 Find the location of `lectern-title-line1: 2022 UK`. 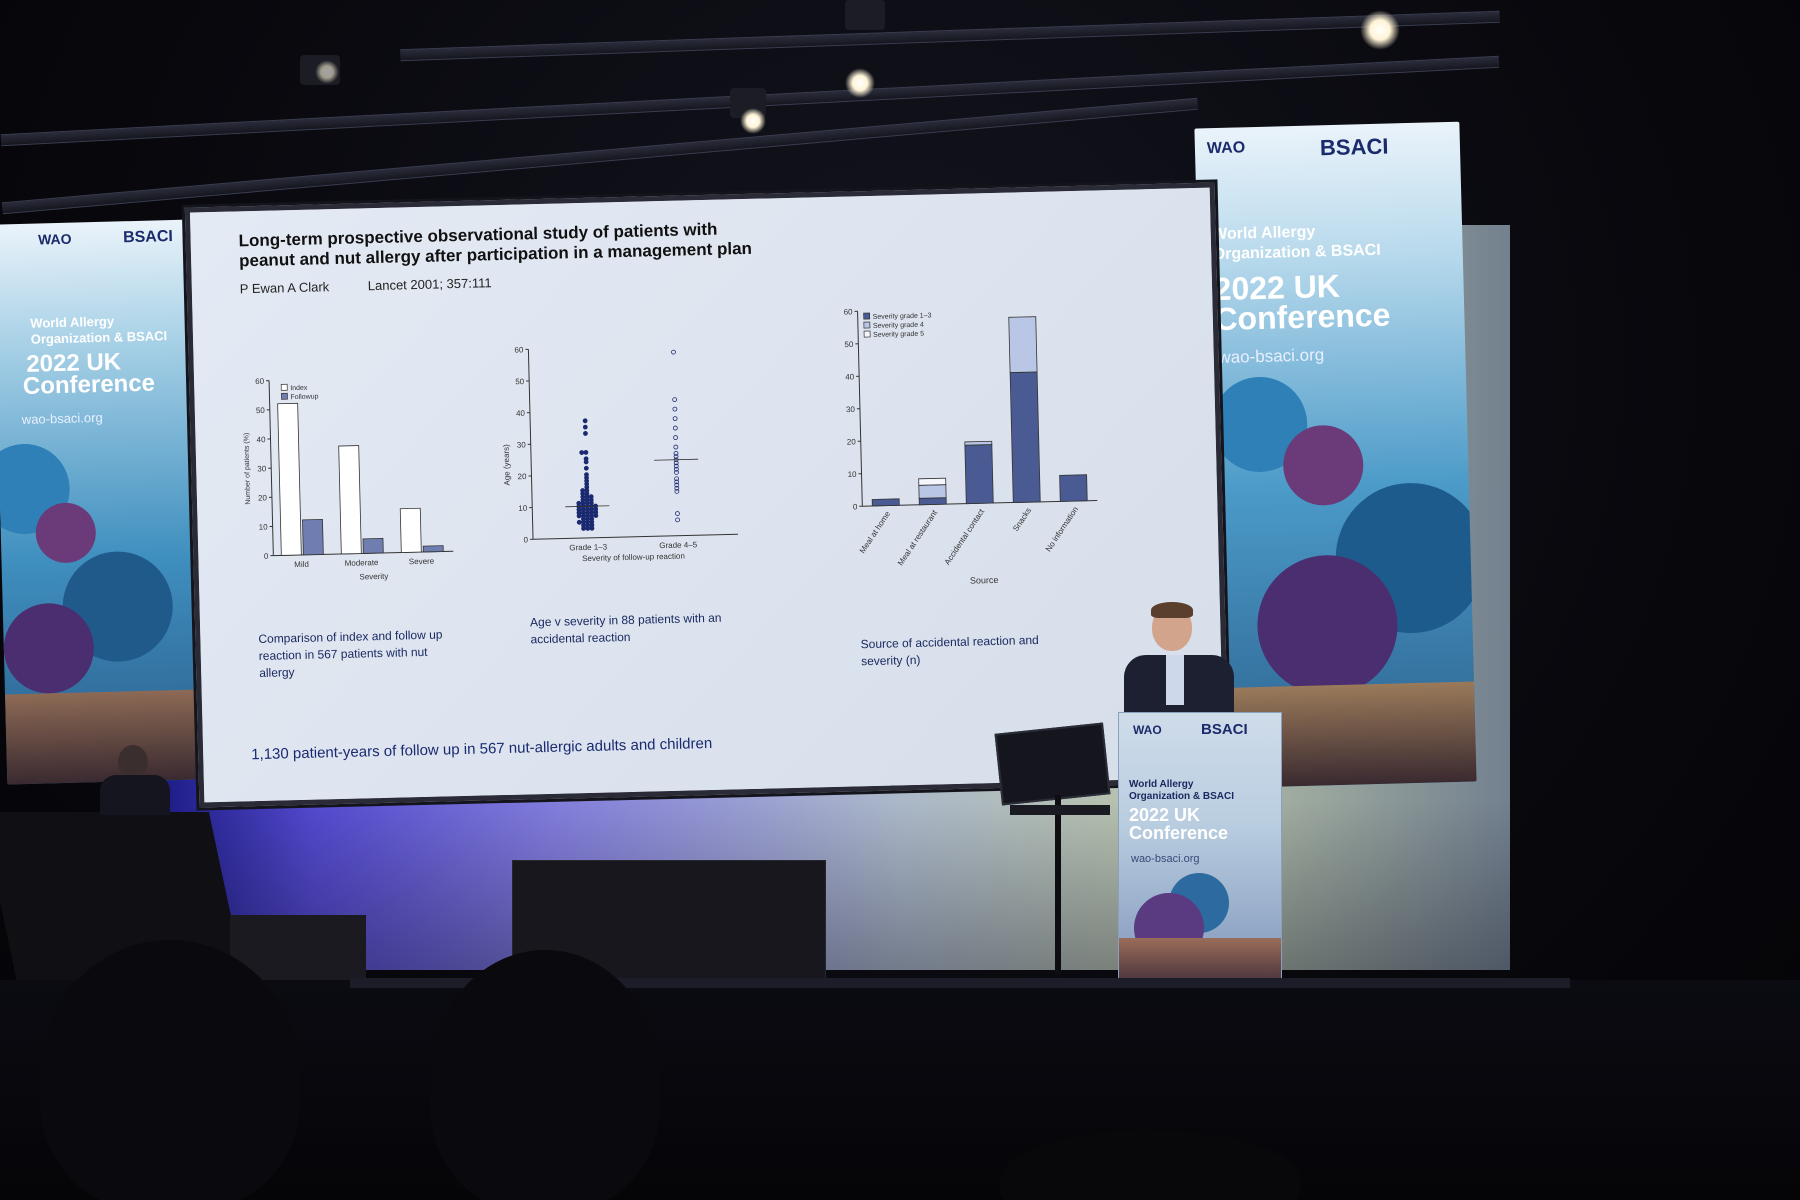

lectern-title-line1: 2022 UK is located at coordinates (1165, 815).